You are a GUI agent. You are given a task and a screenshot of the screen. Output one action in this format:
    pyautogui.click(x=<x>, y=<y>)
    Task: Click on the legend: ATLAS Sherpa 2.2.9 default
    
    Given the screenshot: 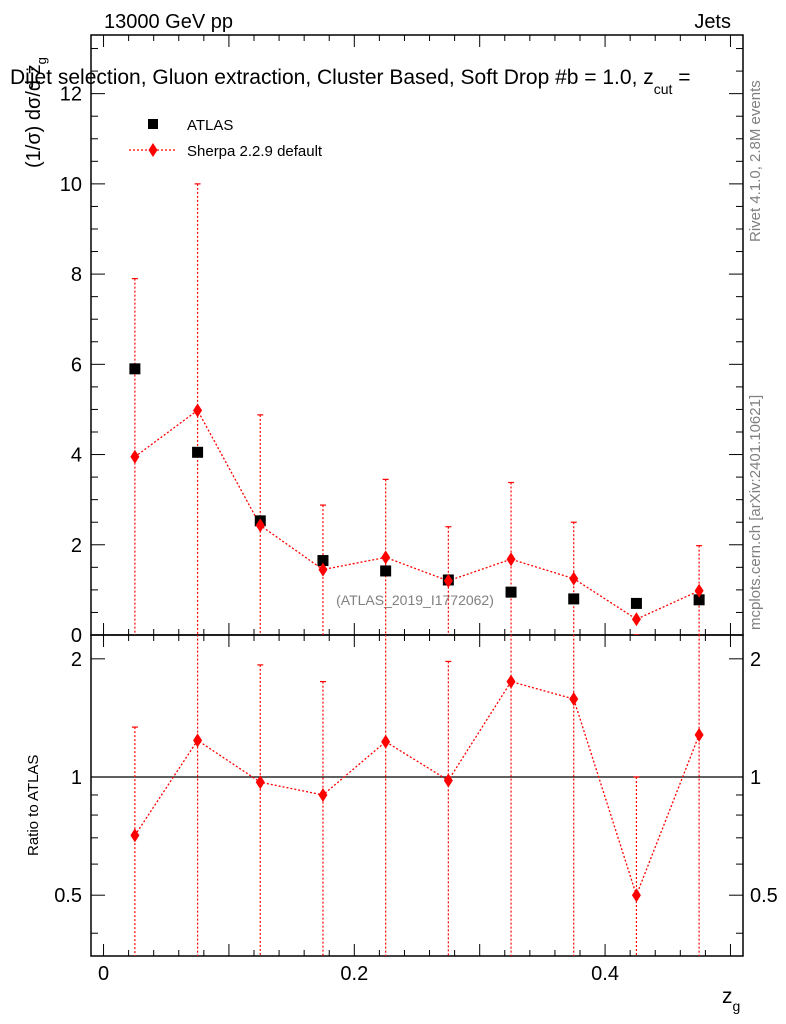 What is the action you would take?
    pyautogui.click(x=226, y=138)
    